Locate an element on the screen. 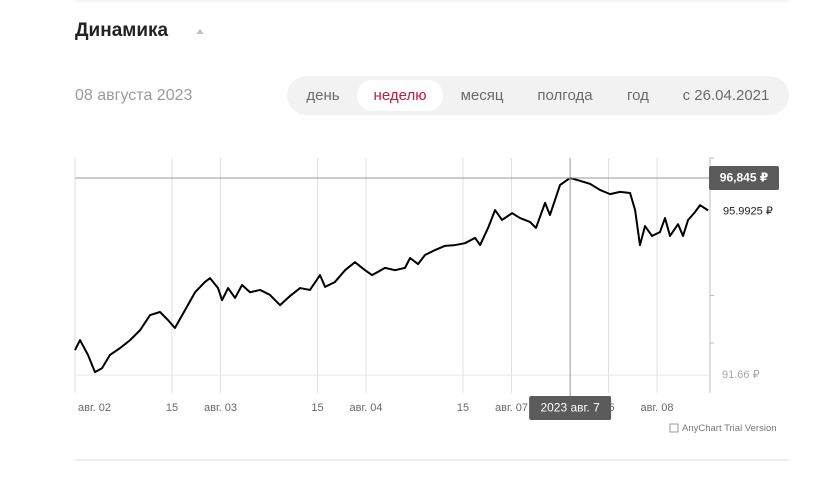 The width and height of the screenshot is (813, 482). credit: AnyChart Trial Version is located at coordinates (729, 428).